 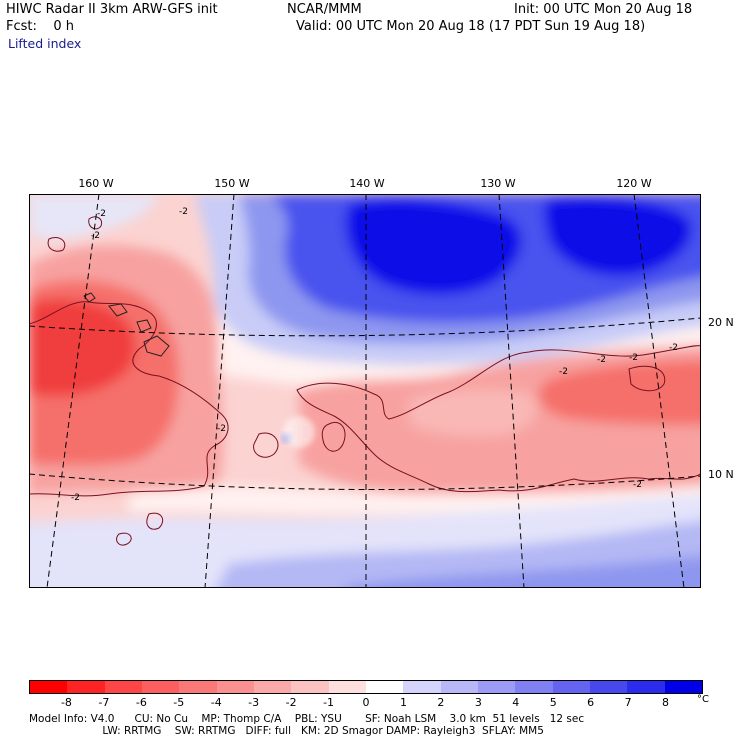 I want to click on lon-label-130w: 130 W, so click(x=498, y=183).